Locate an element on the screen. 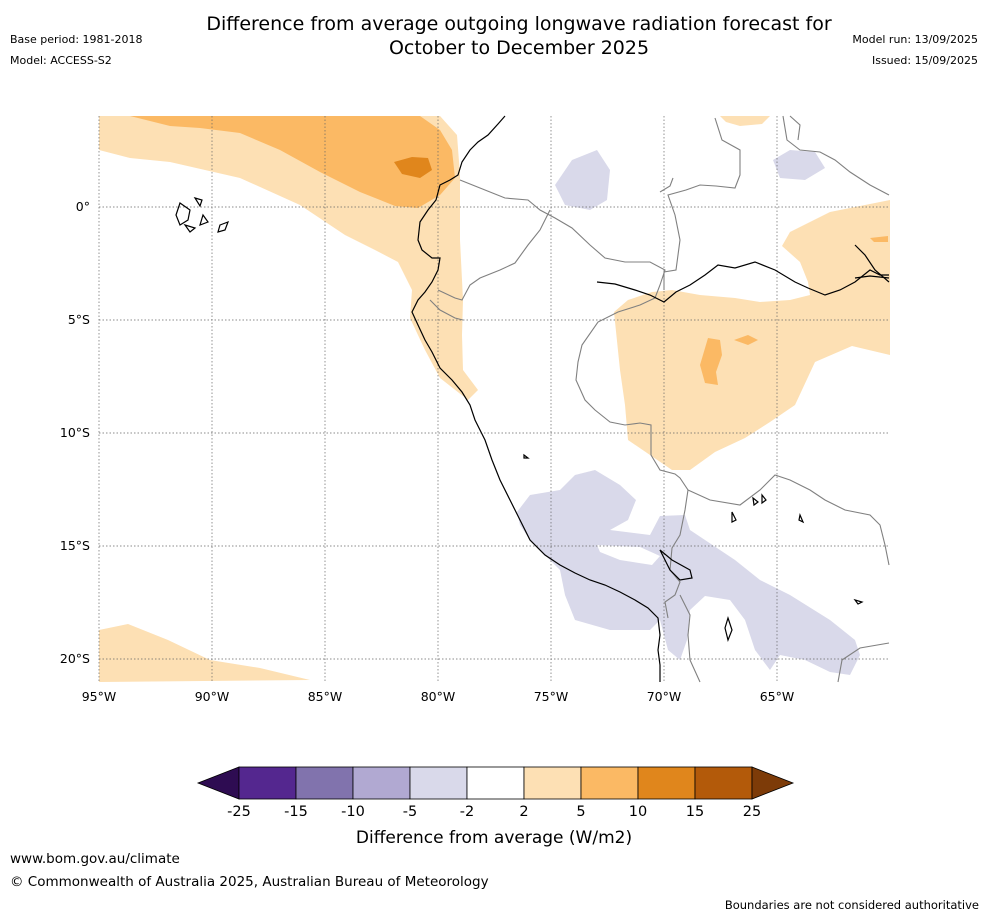 This screenshot has height=919, width=988. colorbar-swatches is located at coordinates (495, 783).